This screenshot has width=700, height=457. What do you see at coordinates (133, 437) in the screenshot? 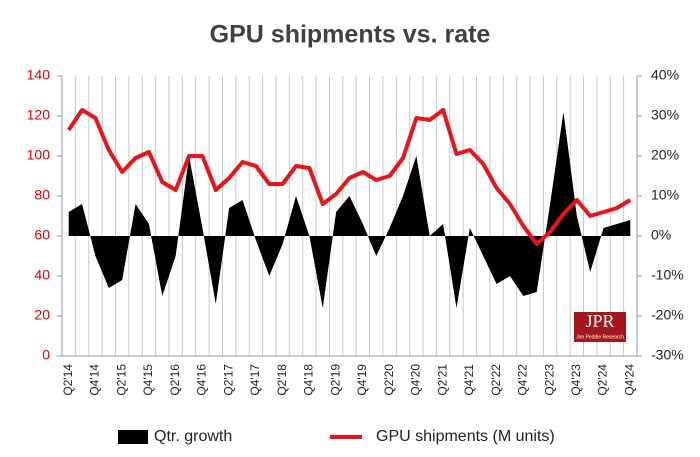
I see `legend-swatch` at bounding box center [133, 437].